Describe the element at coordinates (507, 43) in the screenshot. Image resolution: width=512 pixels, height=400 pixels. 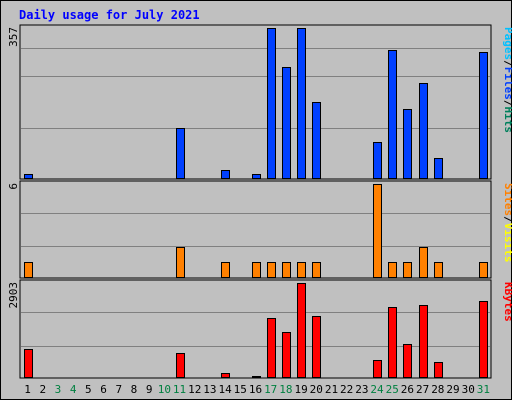
I see `legend-entry: Pages` at that location.